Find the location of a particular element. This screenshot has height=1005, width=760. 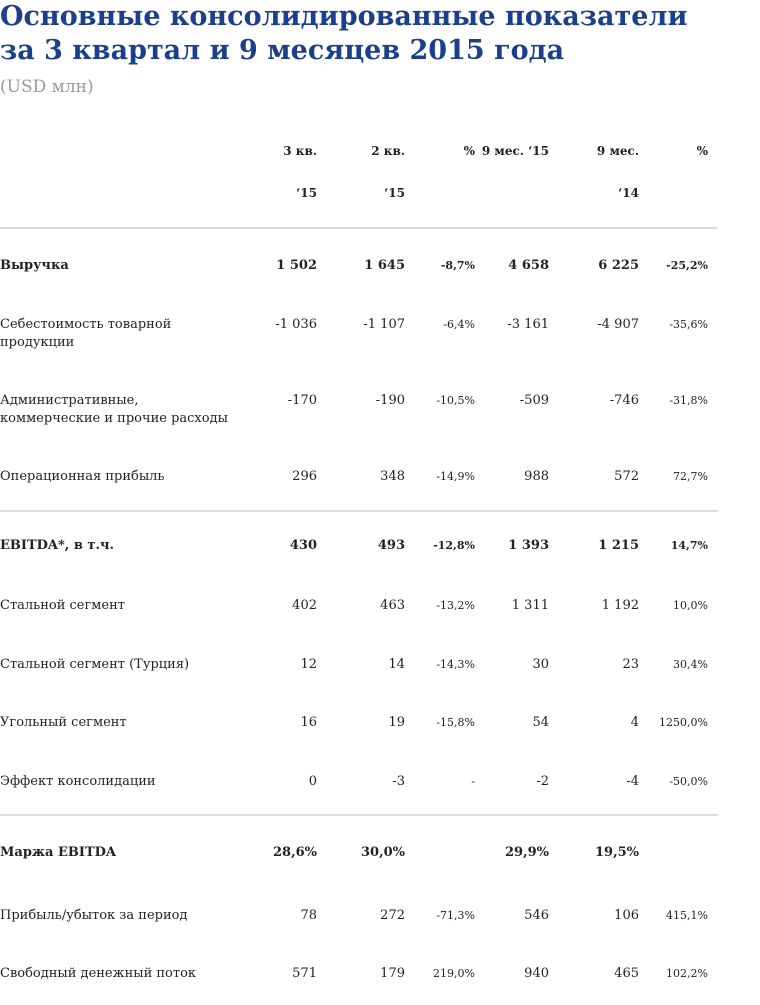

cell-9m-change: 72,7% is located at coordinates (690, 476).